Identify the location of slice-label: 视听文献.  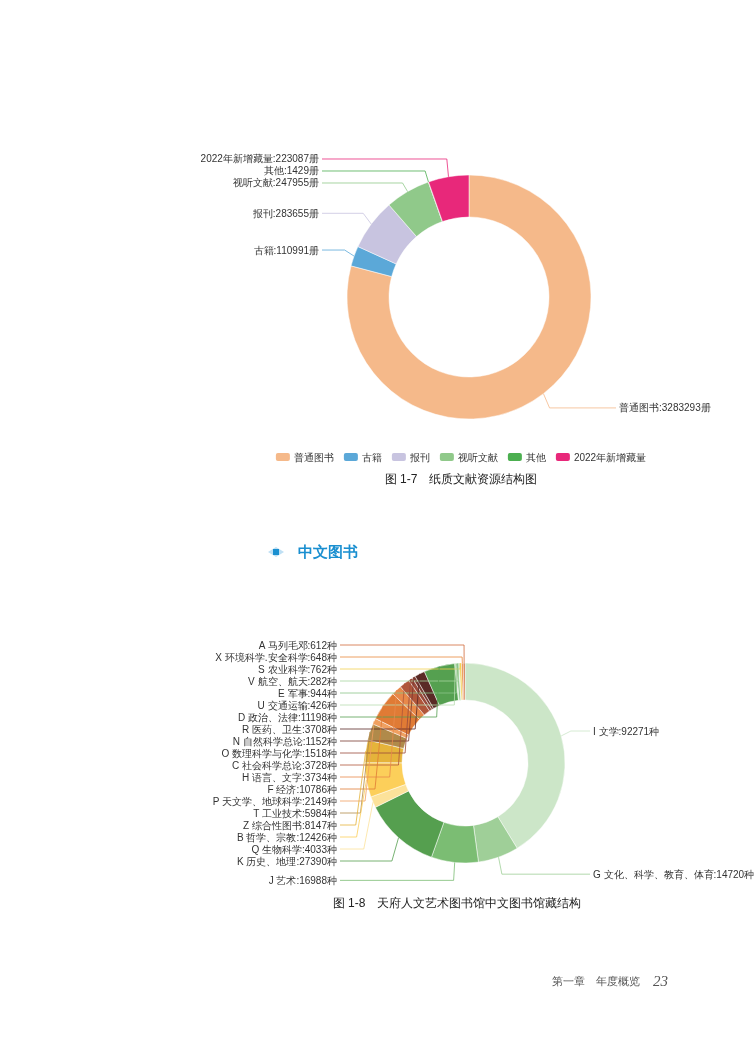
(252, 183).